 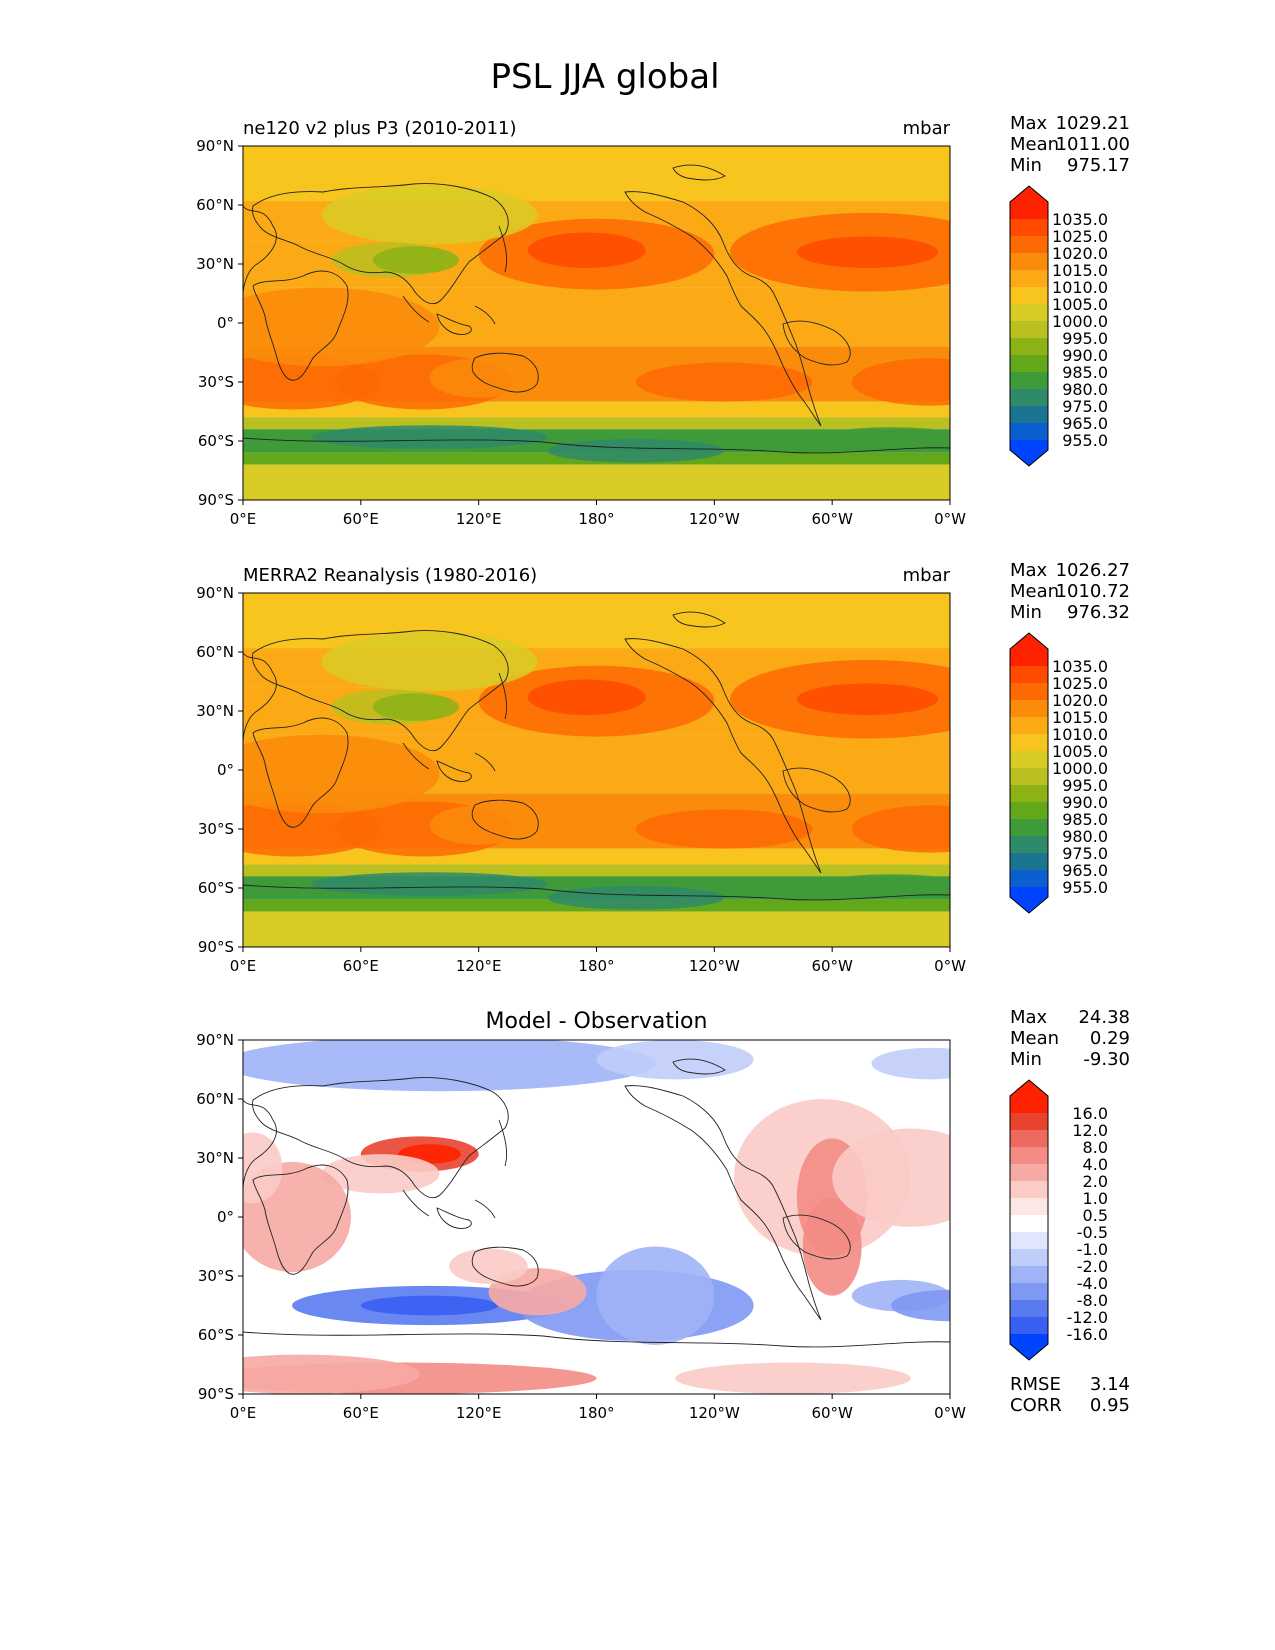 I want to click on x-tick-label: 0°W, so click(x=950, y=966).